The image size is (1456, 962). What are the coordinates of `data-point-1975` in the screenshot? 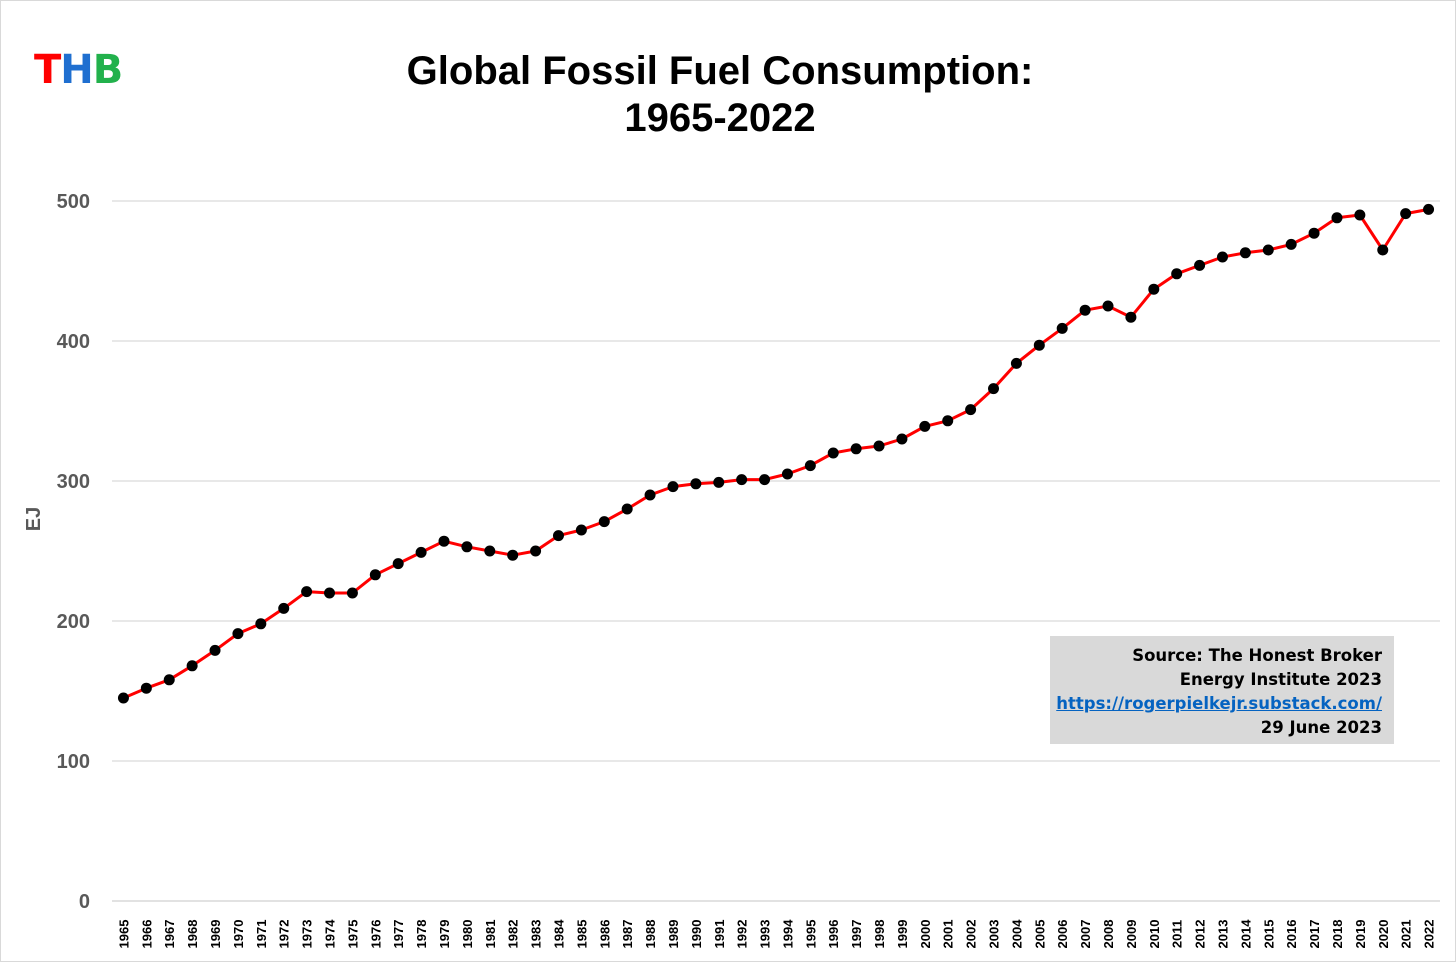 It's located at (352, 593).